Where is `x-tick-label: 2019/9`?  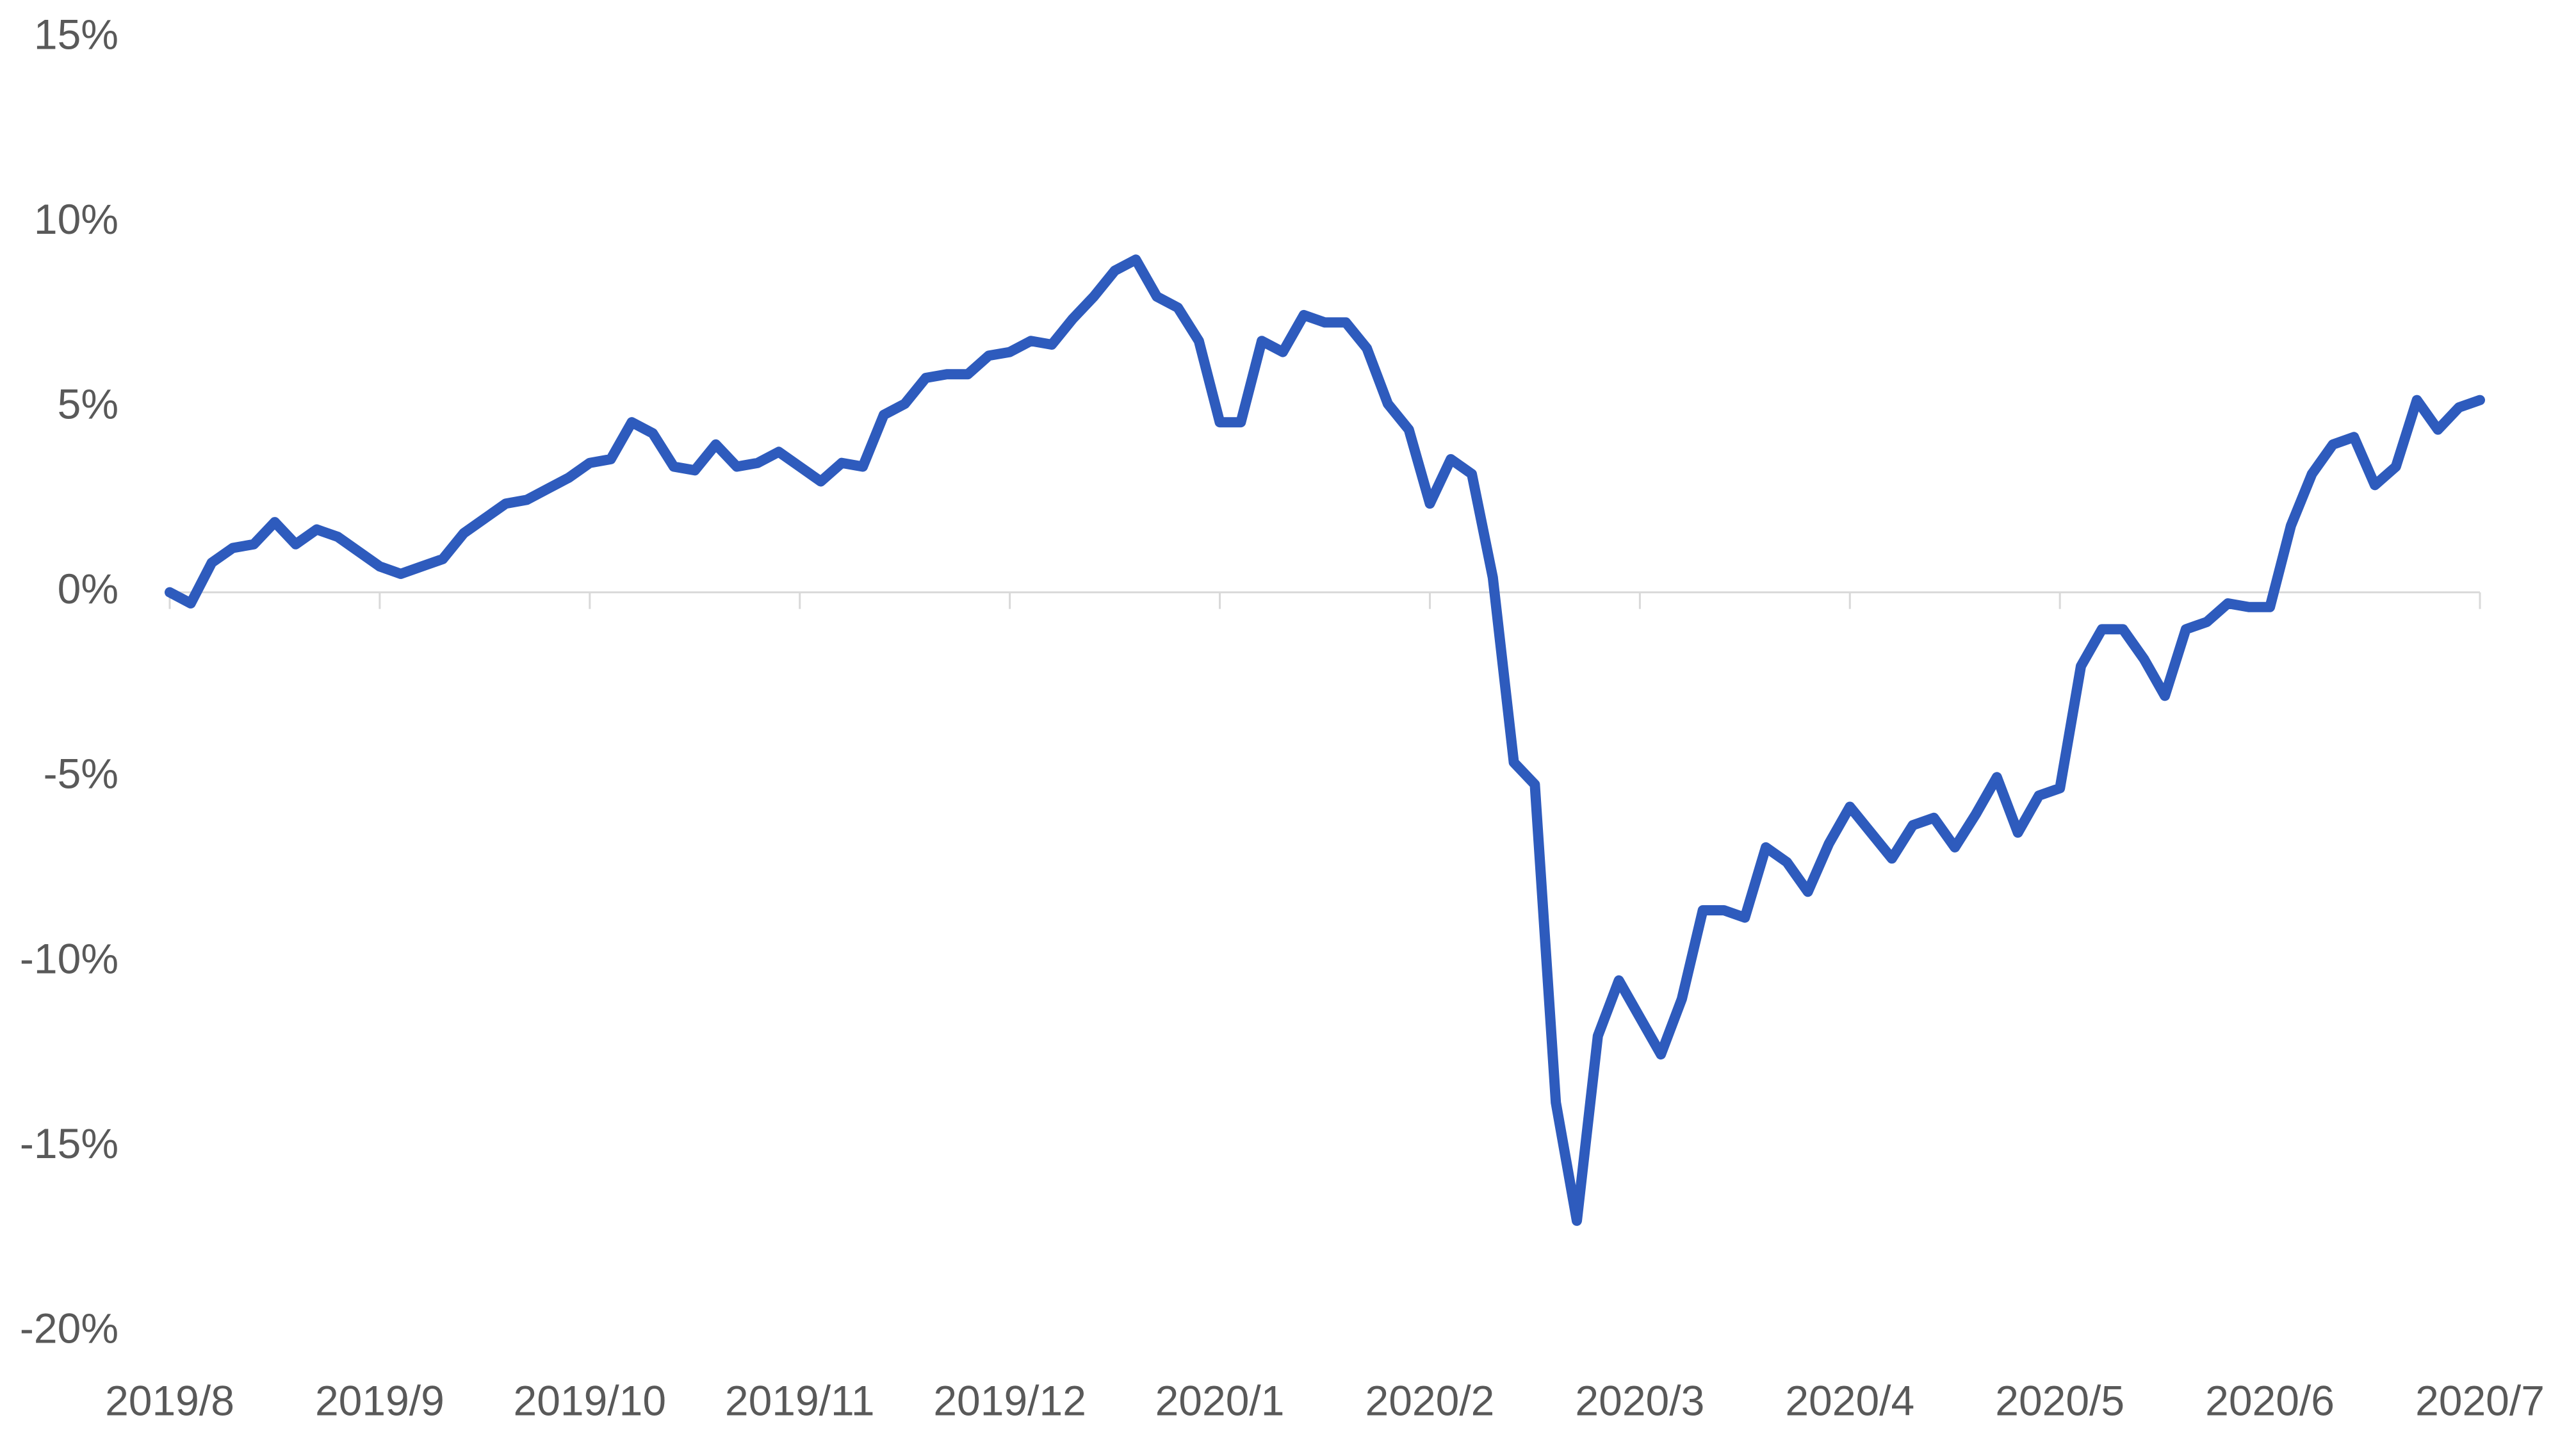 x-tick-label: 2019/9 is located at coordinates (379, 1400).